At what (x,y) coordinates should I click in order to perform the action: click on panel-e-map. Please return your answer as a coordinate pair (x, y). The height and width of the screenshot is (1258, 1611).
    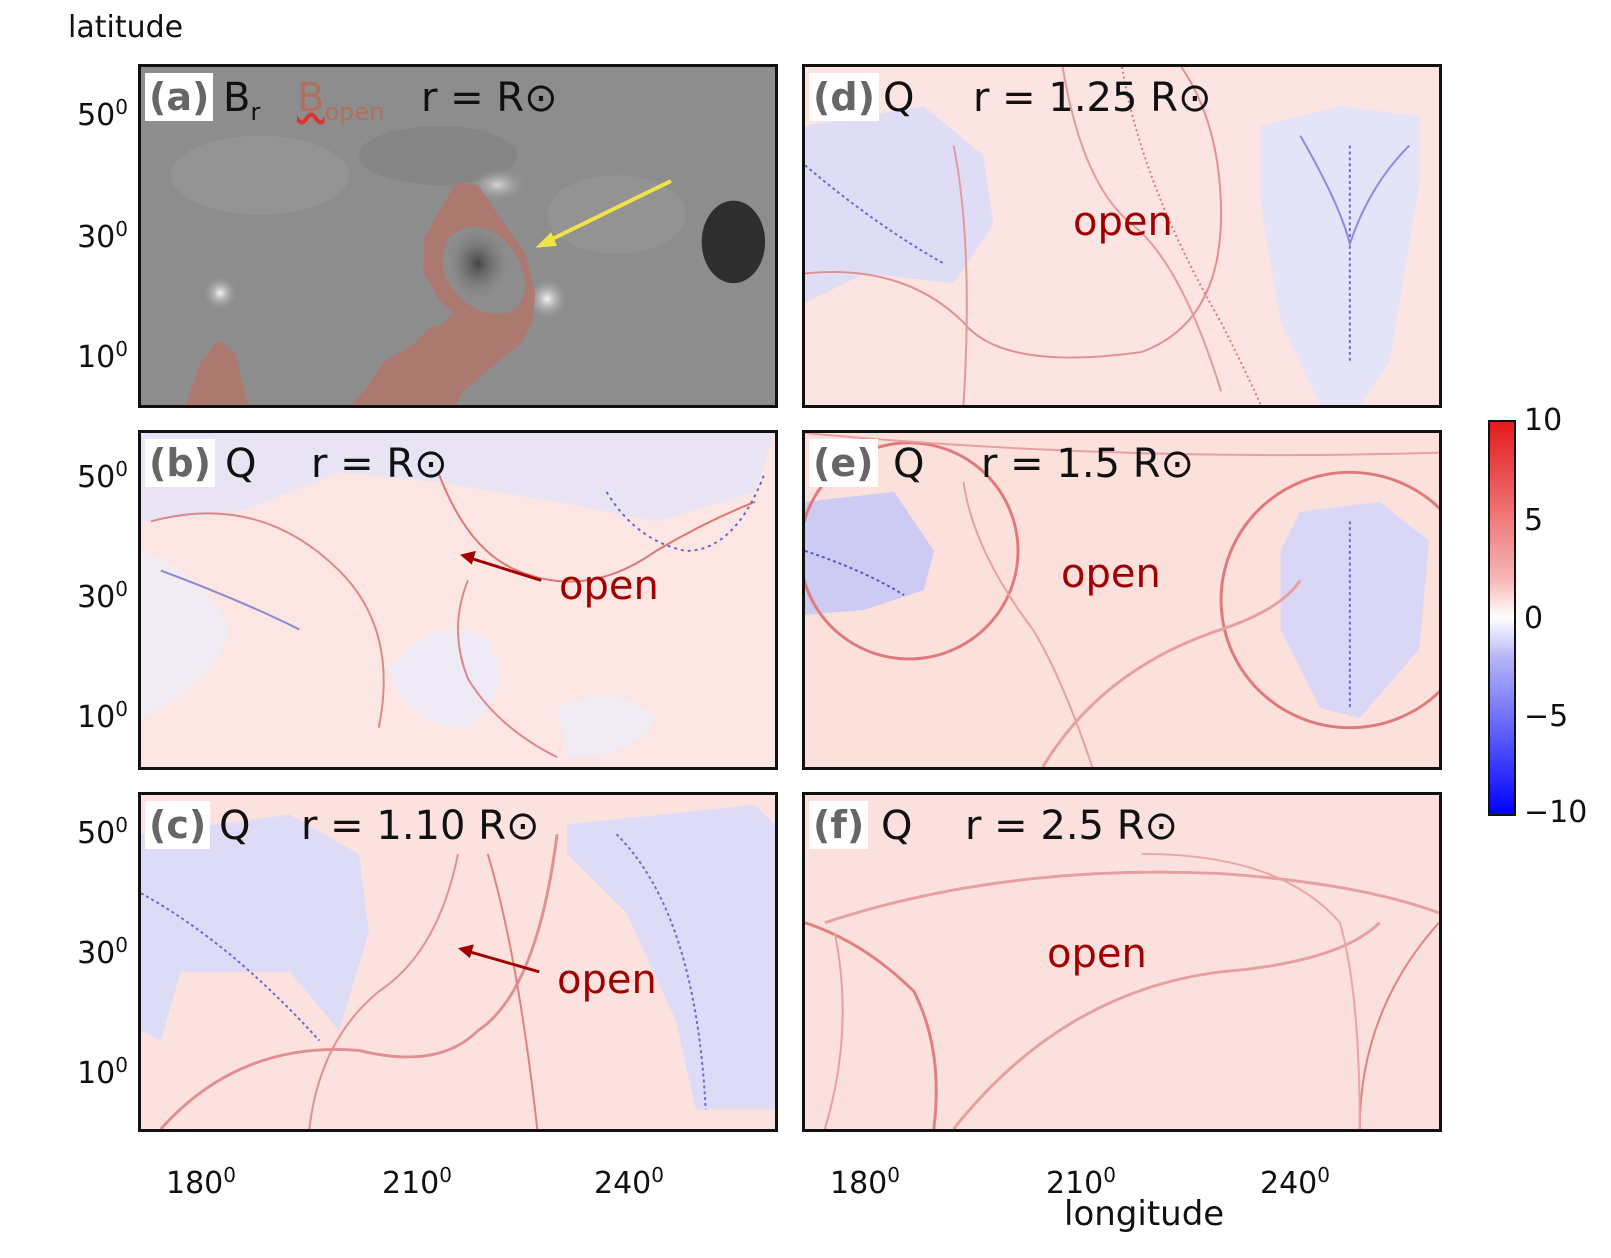
    Looking at the image, I should click on (1122, 600).